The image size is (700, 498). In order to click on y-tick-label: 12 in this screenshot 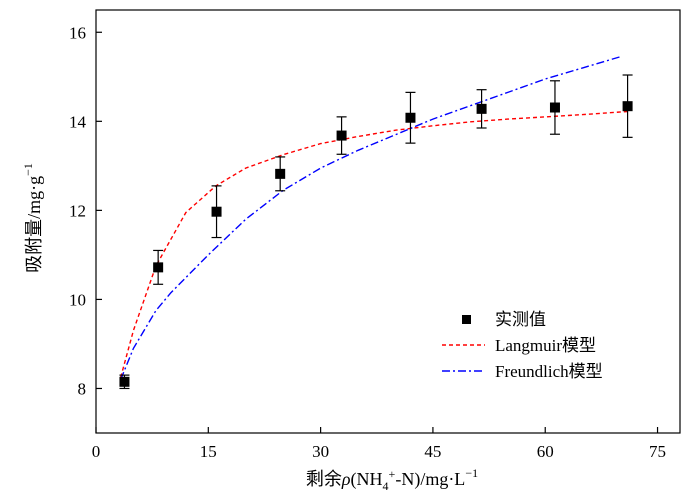, I will do `click(77, 210)`.